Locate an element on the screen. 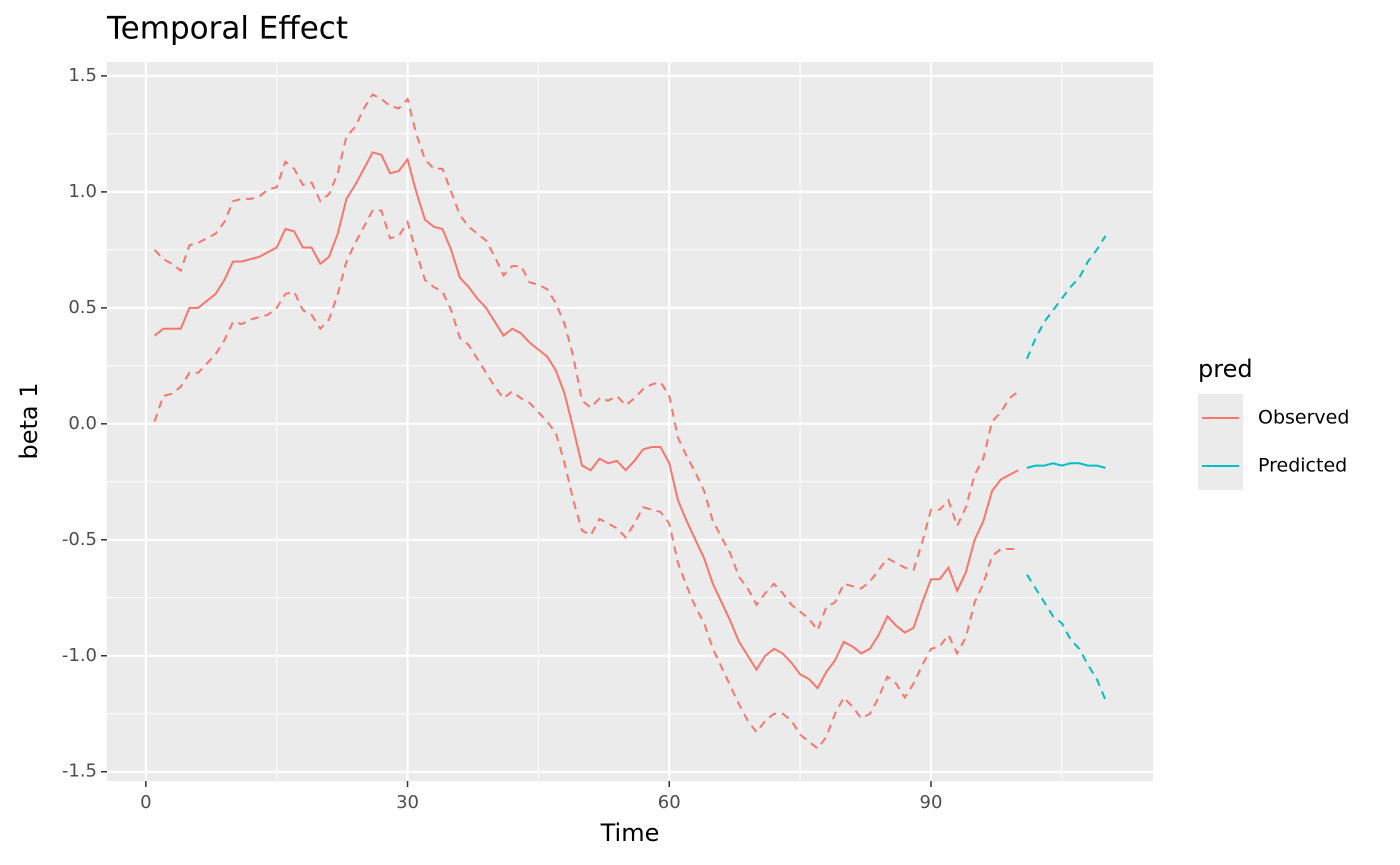 The width and height of the screenshot is (1400, 865). y-tick-label: -0.5 is located at coordinates (79, 539).